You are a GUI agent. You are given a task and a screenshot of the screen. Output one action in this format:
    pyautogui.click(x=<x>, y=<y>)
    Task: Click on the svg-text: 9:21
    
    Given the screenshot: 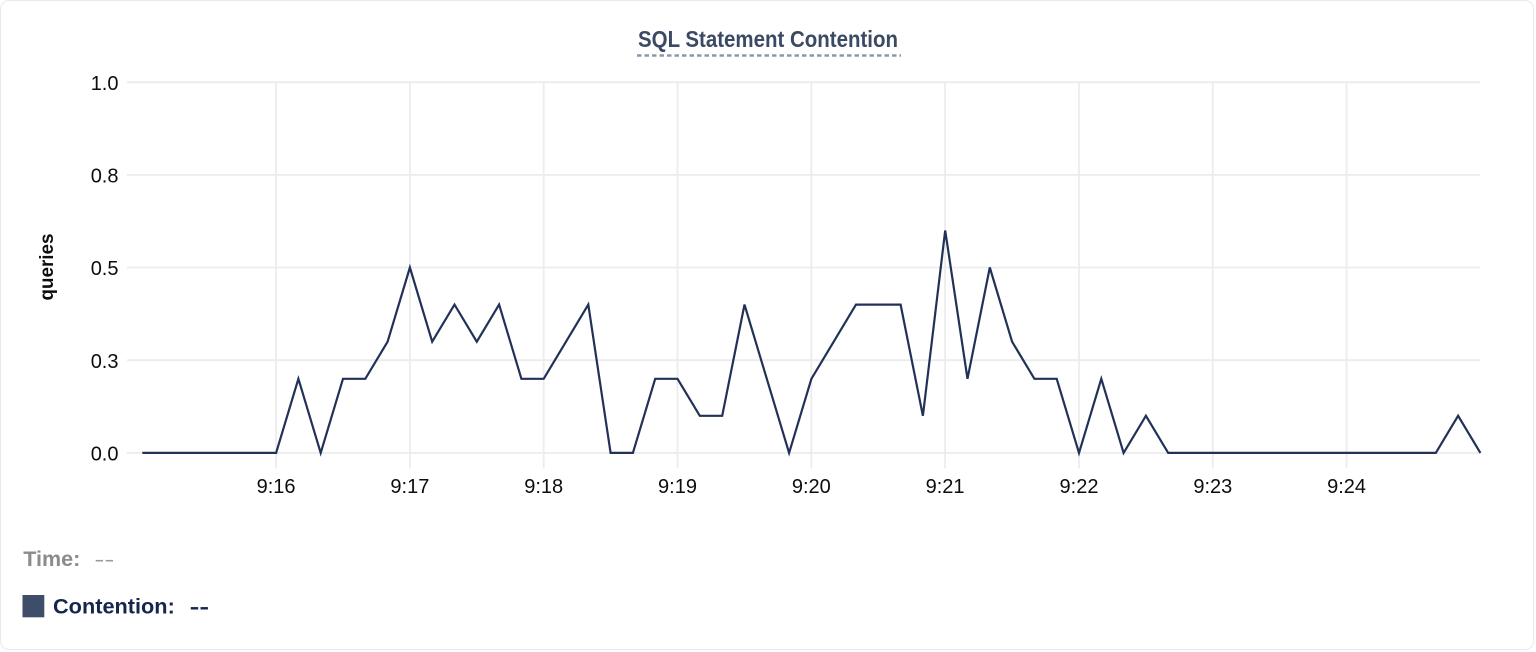 What is the action you would take?
    pyautogui.click(x=945, y=487)
    